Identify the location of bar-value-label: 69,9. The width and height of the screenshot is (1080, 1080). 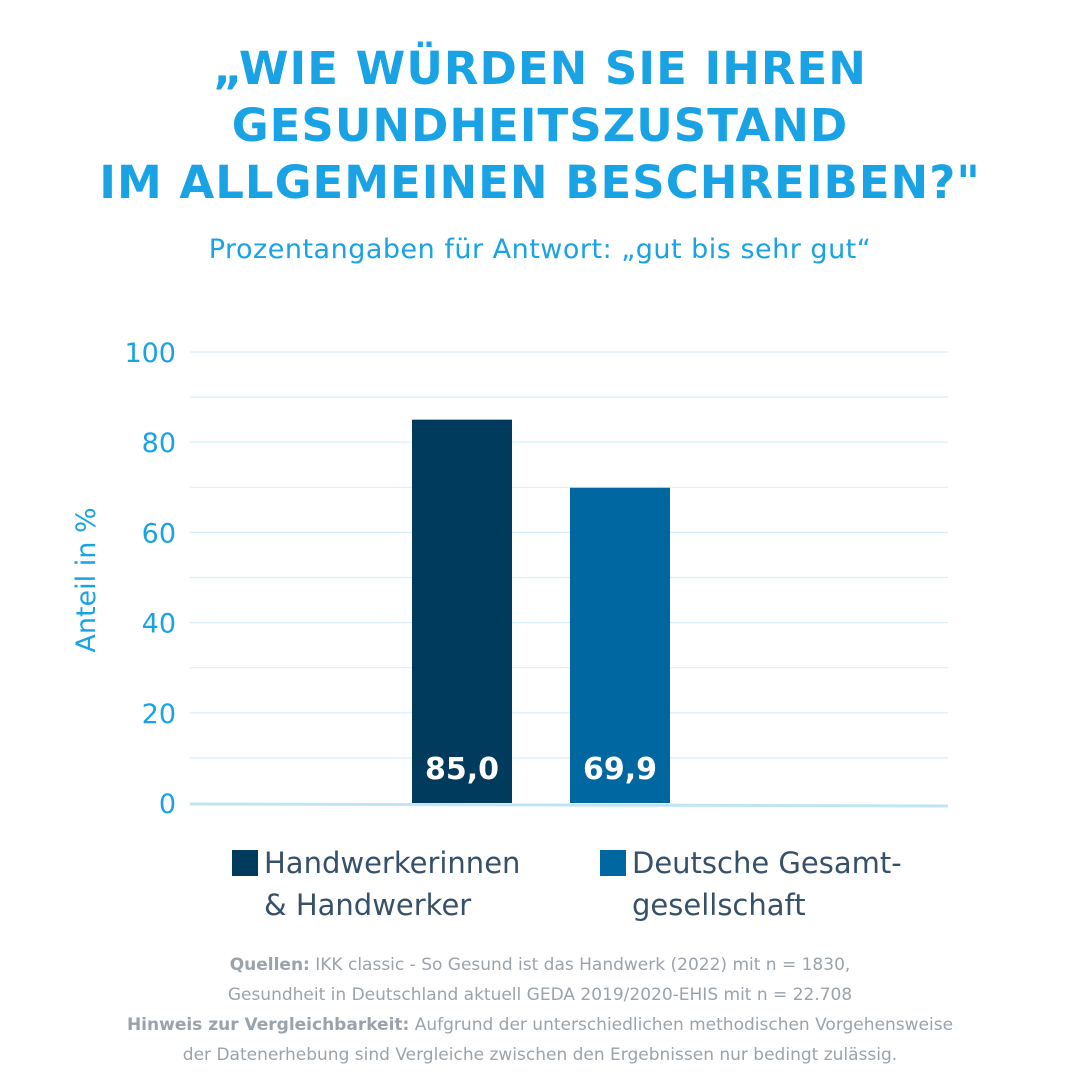
(620, 769).